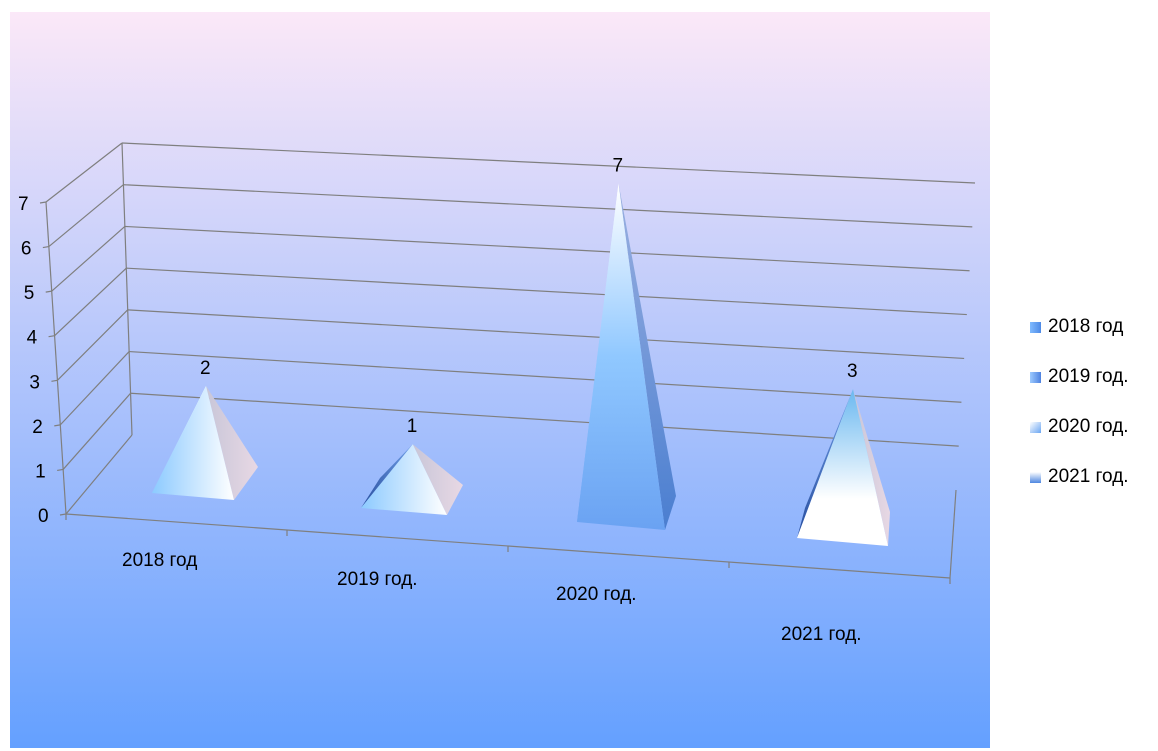 The image size is (1158, 751). Describe the element at coordinates (43, 516) in the screenshot. I see `y-tick-label: 0` at that location.